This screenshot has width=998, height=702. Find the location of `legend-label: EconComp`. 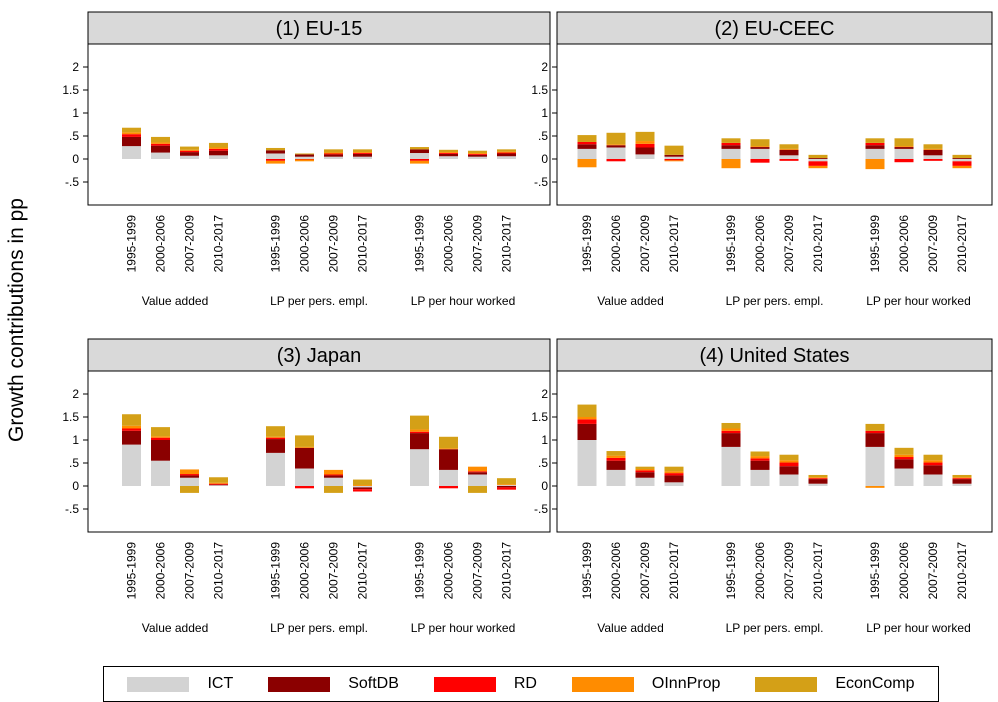

legend-label: EconComp is located at coordinates (875, 683).